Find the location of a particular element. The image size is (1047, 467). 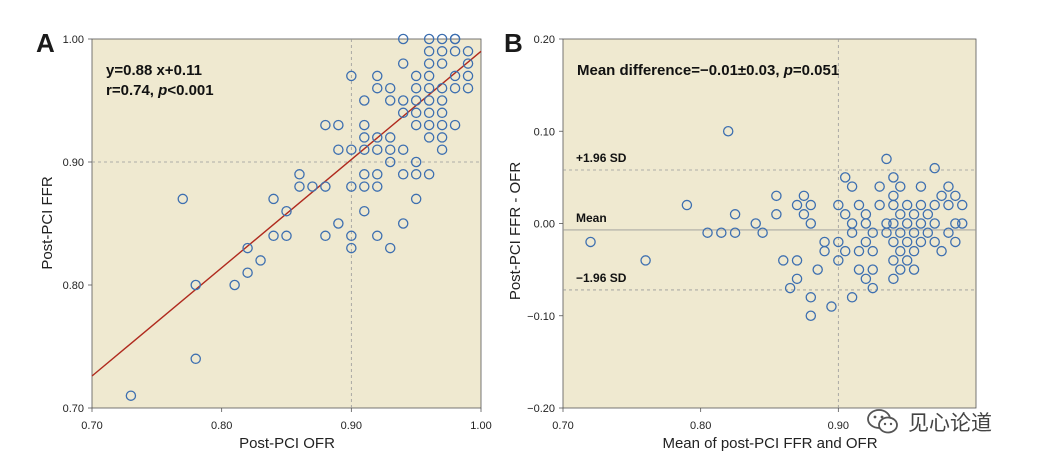

correlation-text: r=0.74, p<0.001 is located at coordinates (160, 90).